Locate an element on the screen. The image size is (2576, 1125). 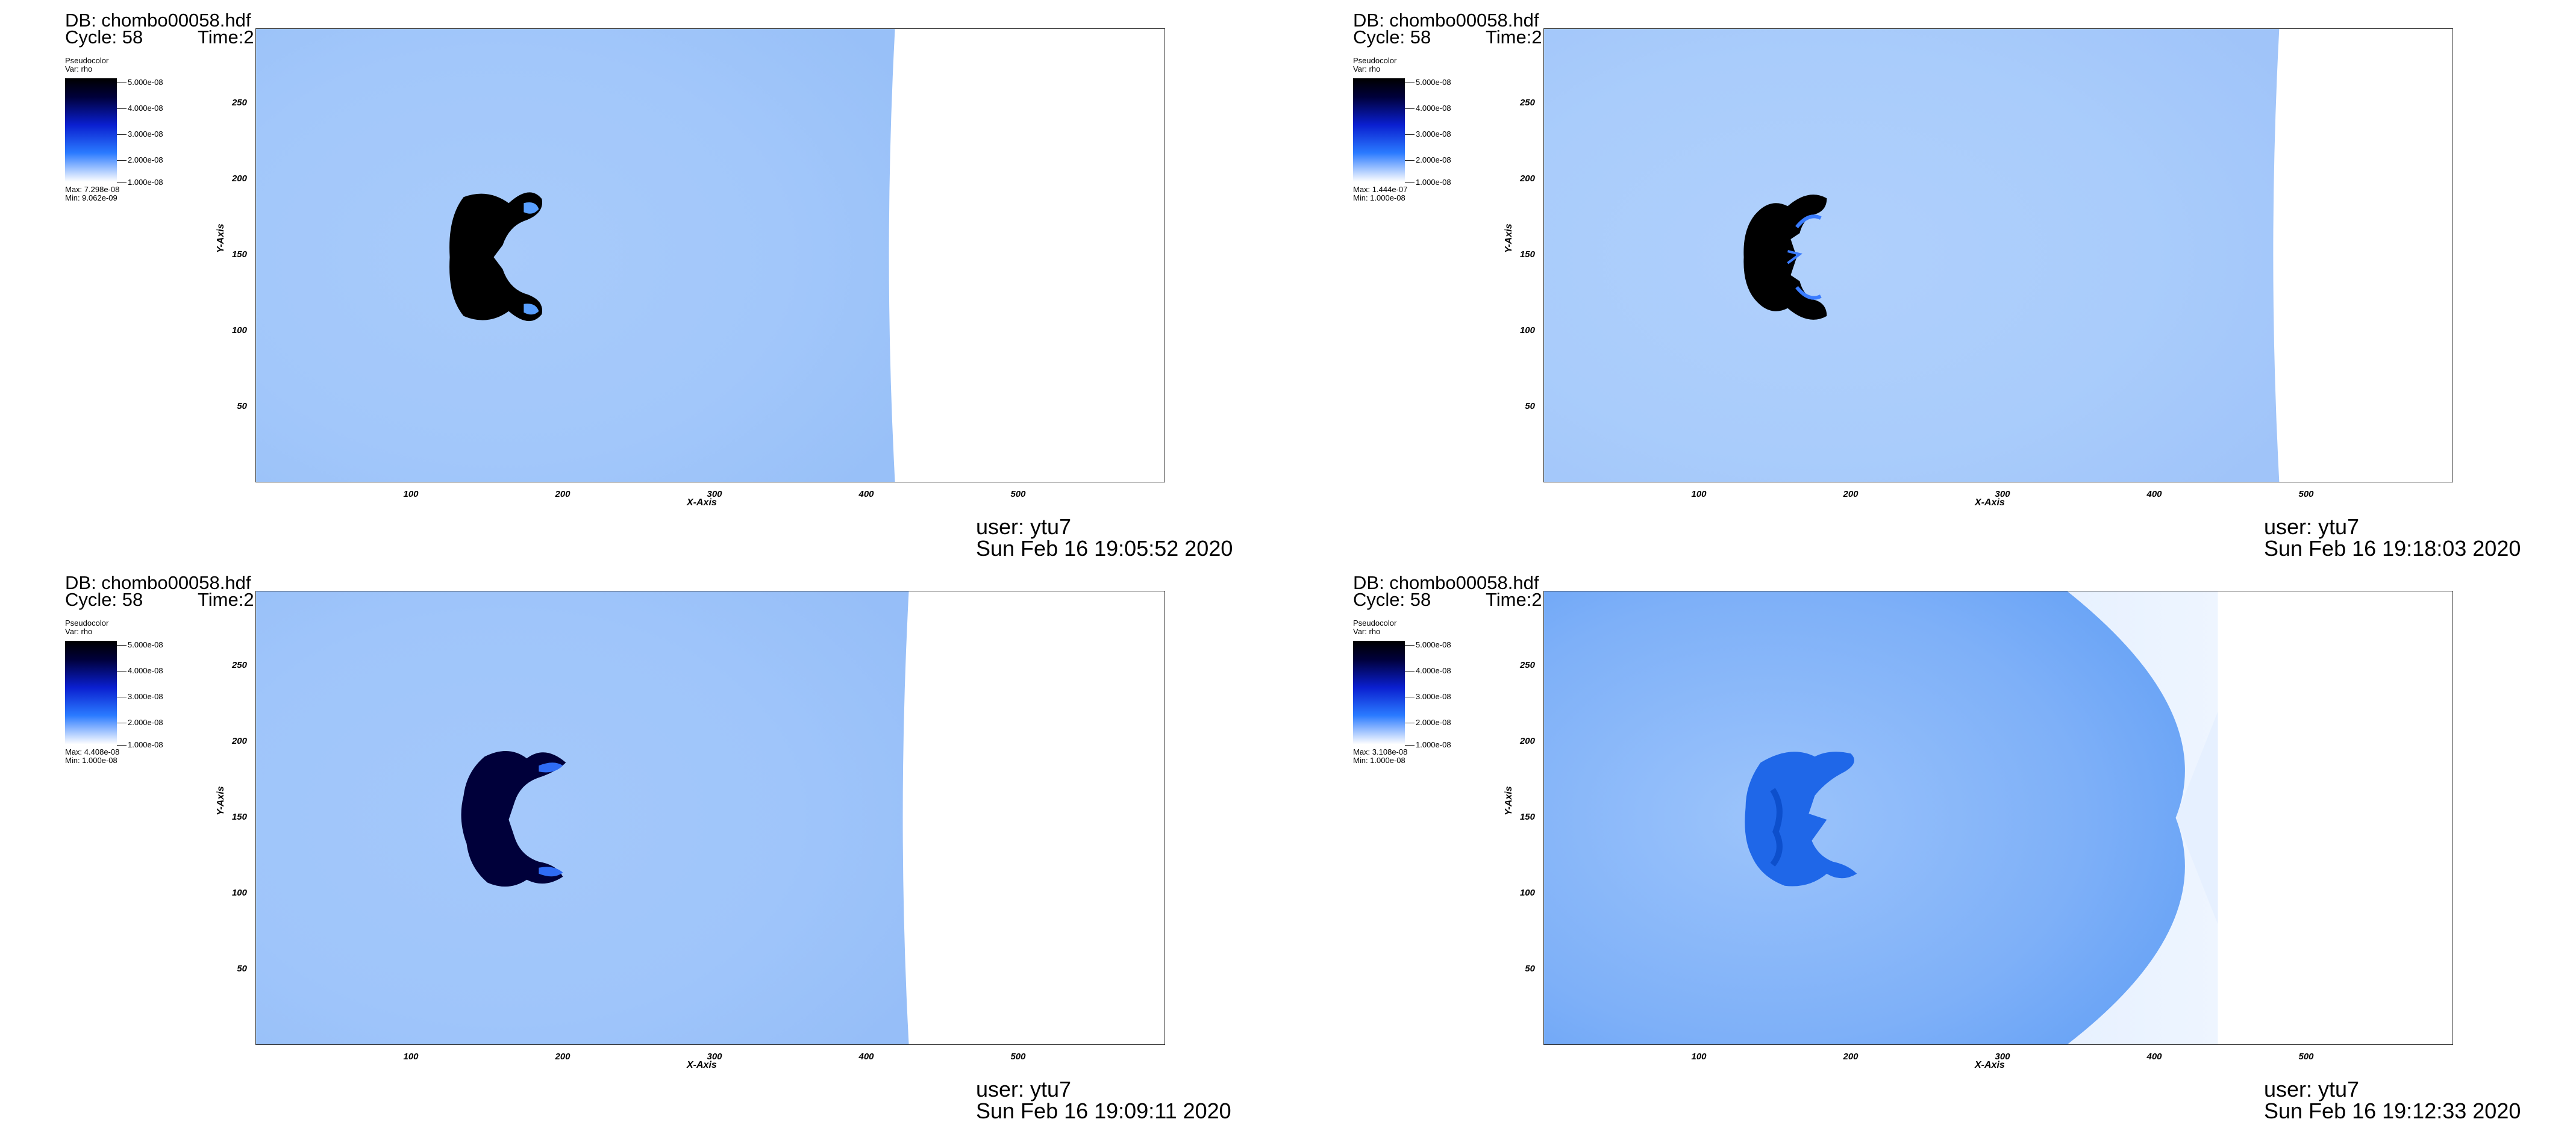
legend-max: Max: 4.408e-08 is located at coordinates (93, 751).